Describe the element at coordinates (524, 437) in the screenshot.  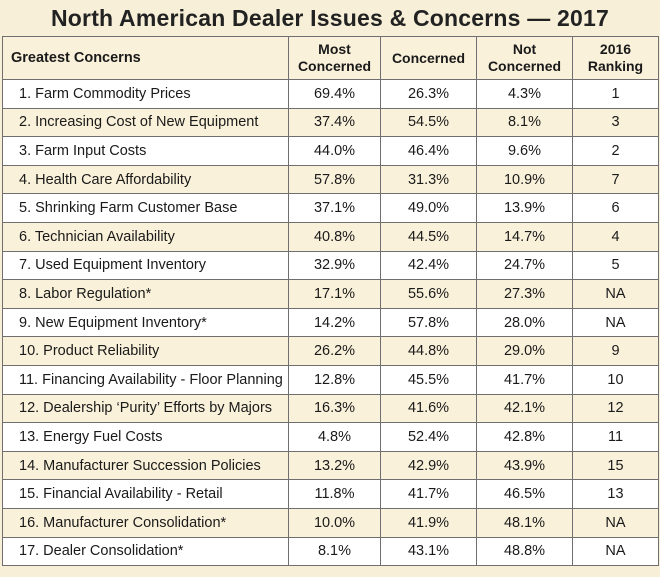
I see `cell-not-concerned: 42.8%` at that location.